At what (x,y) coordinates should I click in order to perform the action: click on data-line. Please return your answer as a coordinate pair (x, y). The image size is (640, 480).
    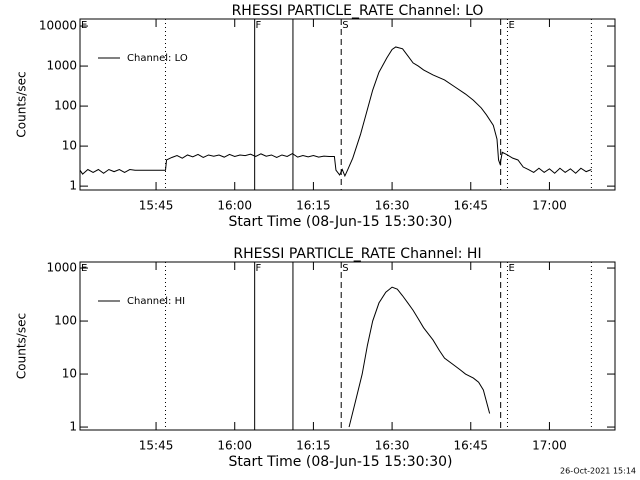
    Looking at the image, I should click on (419, 357).